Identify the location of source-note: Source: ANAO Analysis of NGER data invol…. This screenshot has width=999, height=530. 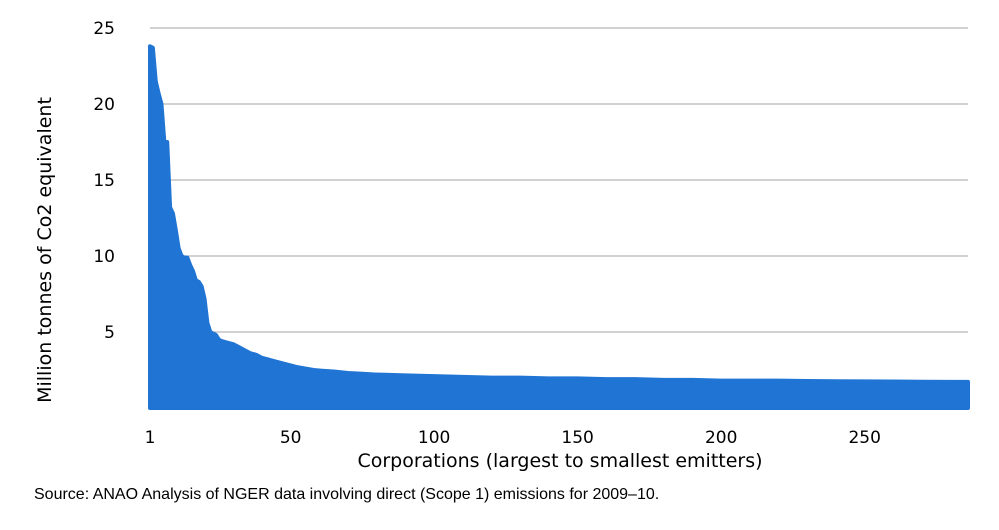
(347, 494).